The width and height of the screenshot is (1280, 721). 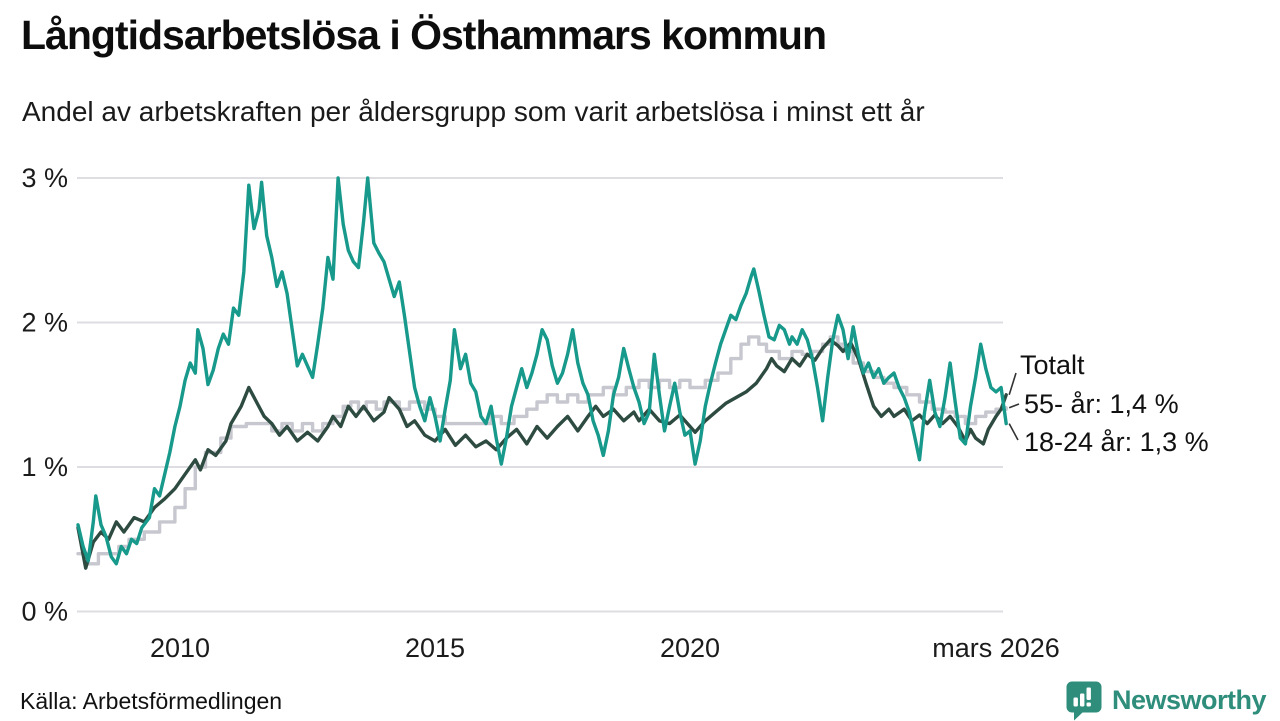 I want to click on x-tick-label: 2015, so click(x=435, y=648).